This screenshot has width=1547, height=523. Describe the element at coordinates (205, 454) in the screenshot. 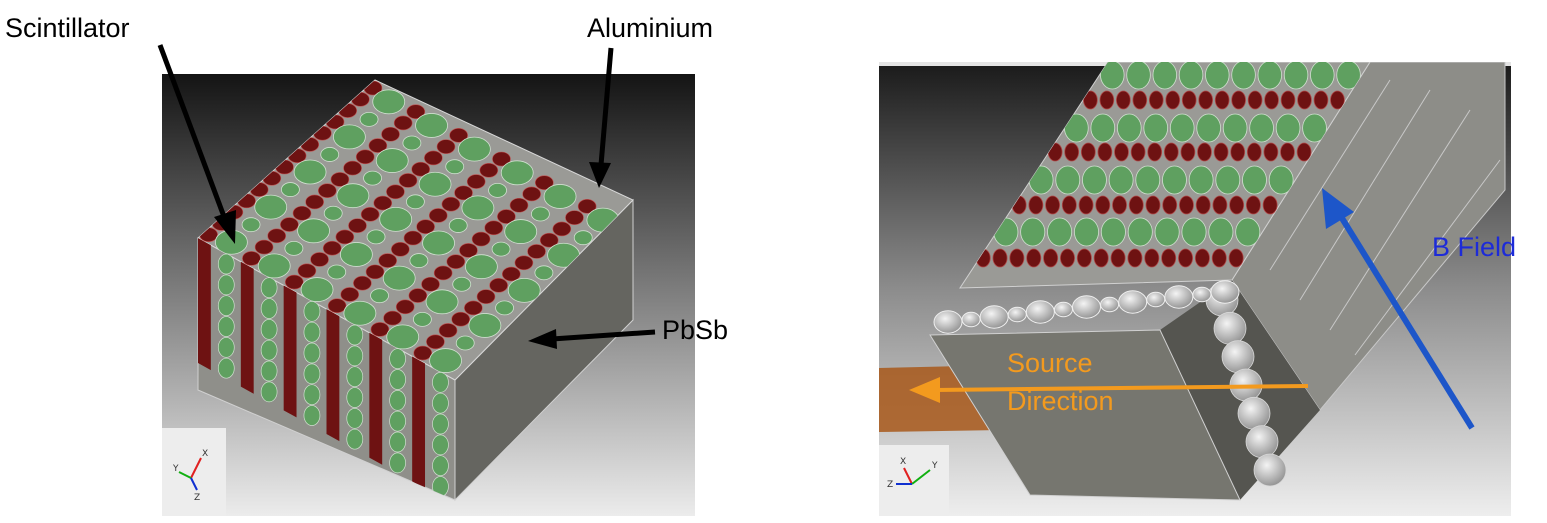

I see `axis-x-label: X` at that location.